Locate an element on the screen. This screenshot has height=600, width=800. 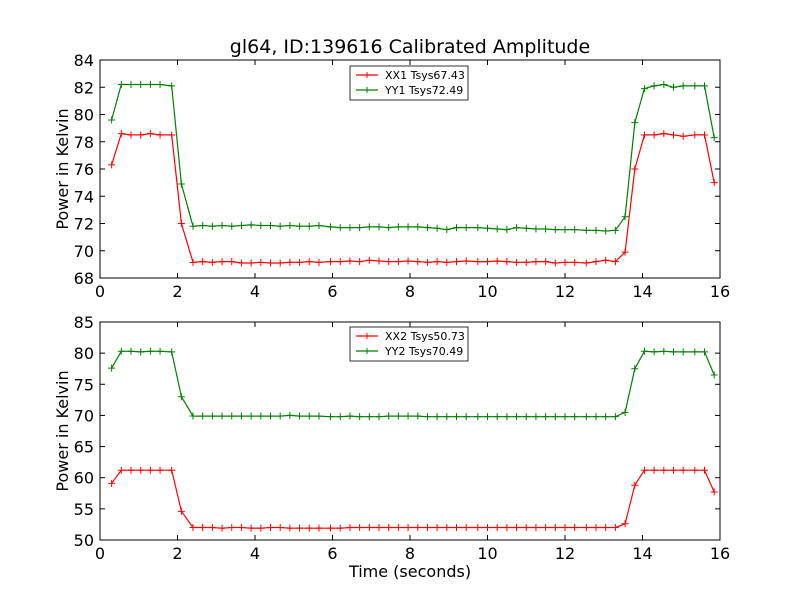
legend-label: YY2 Tsys70.49 is located at coordinates (423, 351).